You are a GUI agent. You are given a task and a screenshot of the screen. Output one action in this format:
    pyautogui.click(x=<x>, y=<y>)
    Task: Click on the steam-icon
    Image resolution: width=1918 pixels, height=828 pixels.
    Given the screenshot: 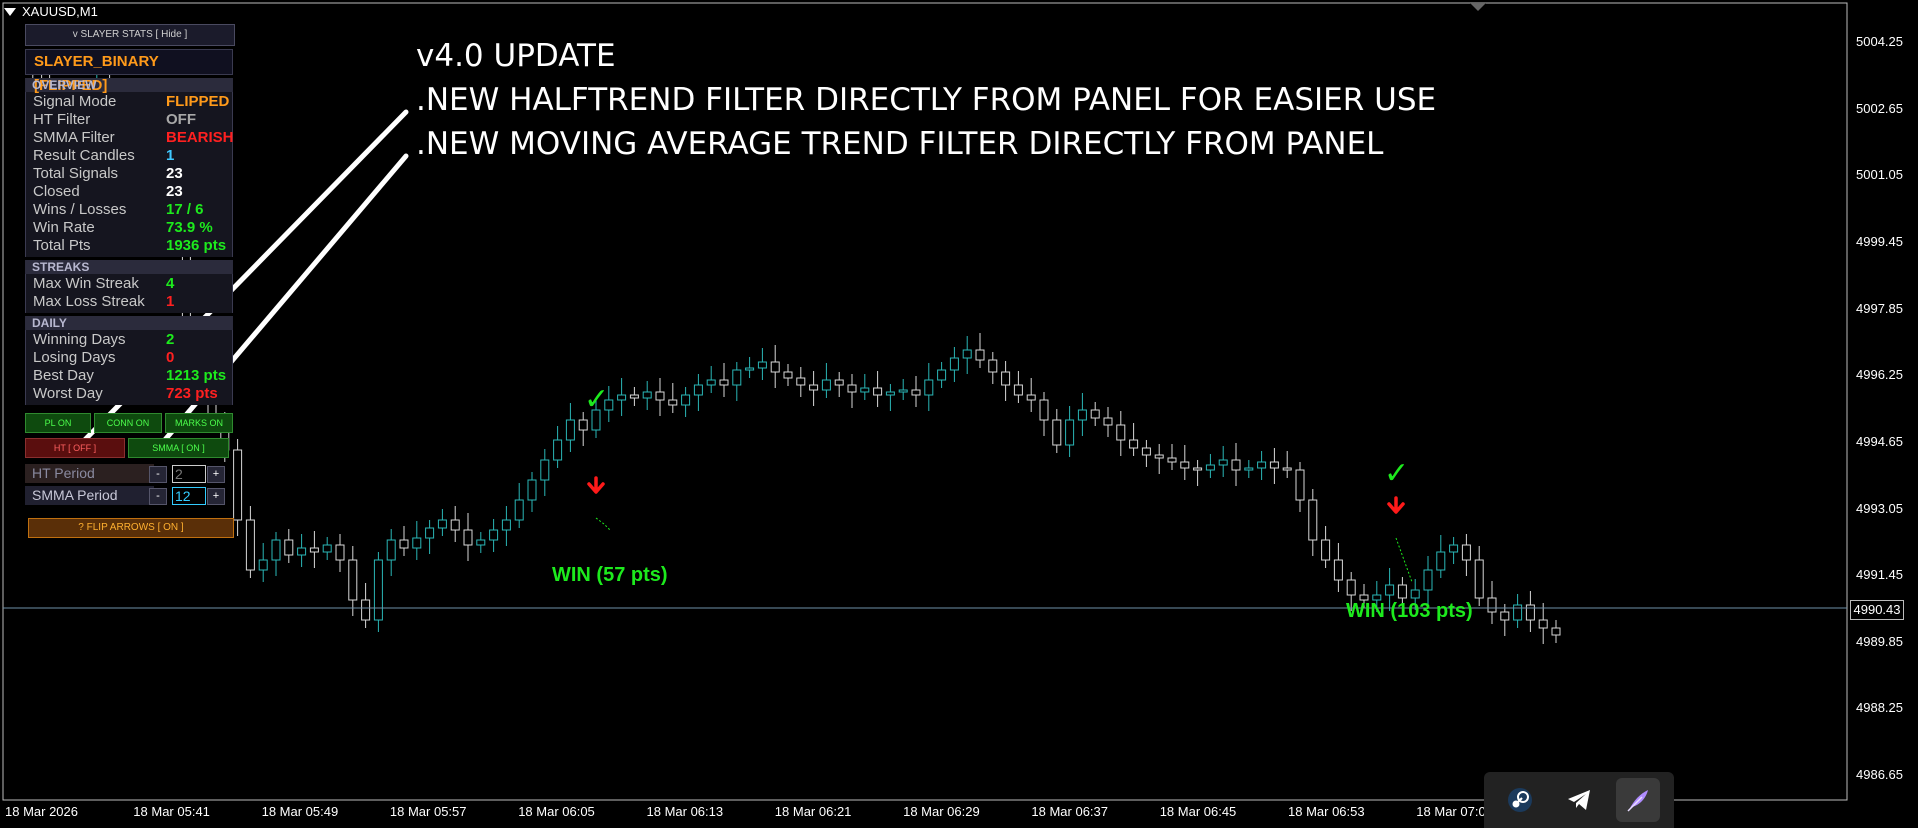 What is the action you would take?
    pyautogui.click(x=1519, y=800)
    